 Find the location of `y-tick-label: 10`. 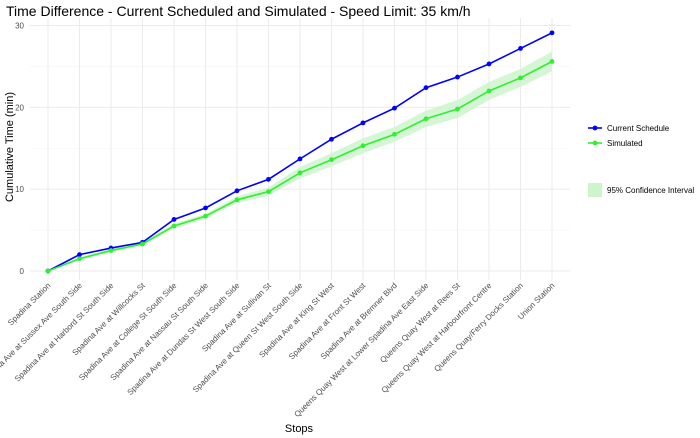

y-tick-label: 10 is located at coordinates (19, 189).